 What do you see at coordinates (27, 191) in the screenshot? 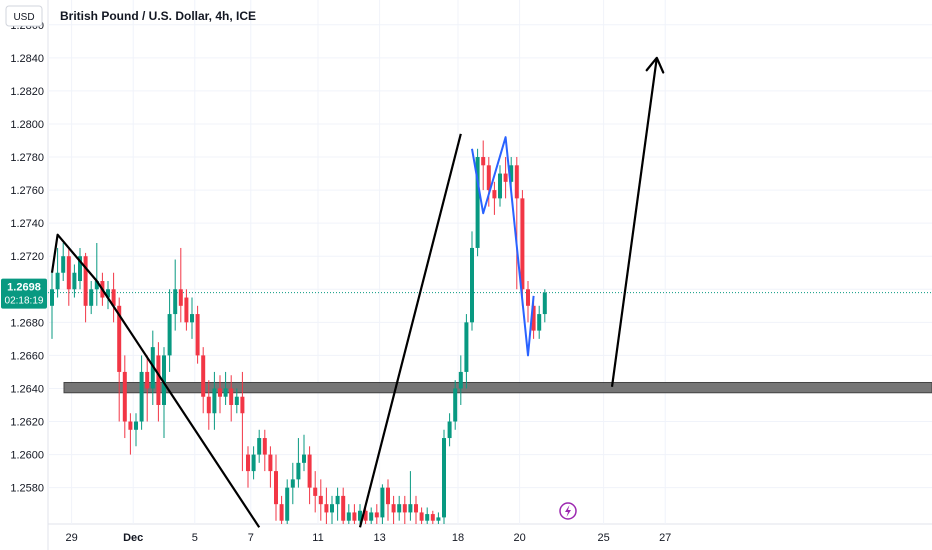
I see `y-tick-label: 1.2760` at bounding box center [27, 191].